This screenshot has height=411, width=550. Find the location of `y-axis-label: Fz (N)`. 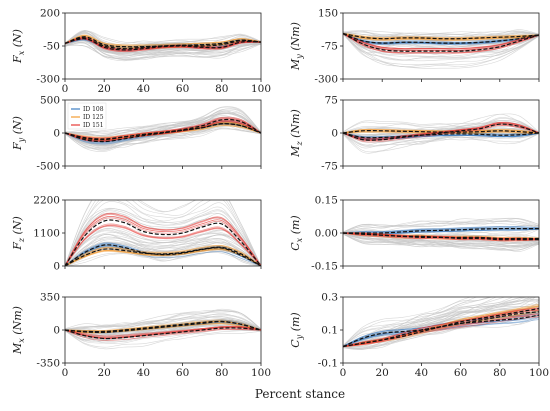

y-axis-label: Fz (N) is located at coordinates (18, 233).